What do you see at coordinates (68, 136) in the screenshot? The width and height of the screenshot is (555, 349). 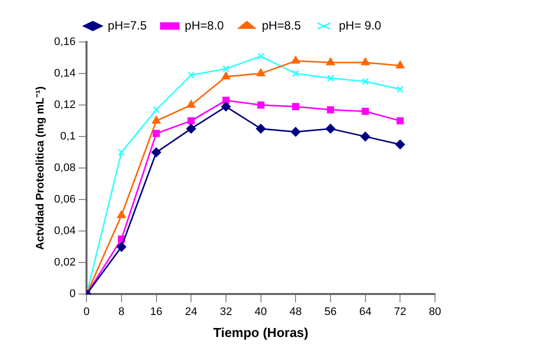 I see `y-tick-label: 0,1` at bounding box center [68, 136].